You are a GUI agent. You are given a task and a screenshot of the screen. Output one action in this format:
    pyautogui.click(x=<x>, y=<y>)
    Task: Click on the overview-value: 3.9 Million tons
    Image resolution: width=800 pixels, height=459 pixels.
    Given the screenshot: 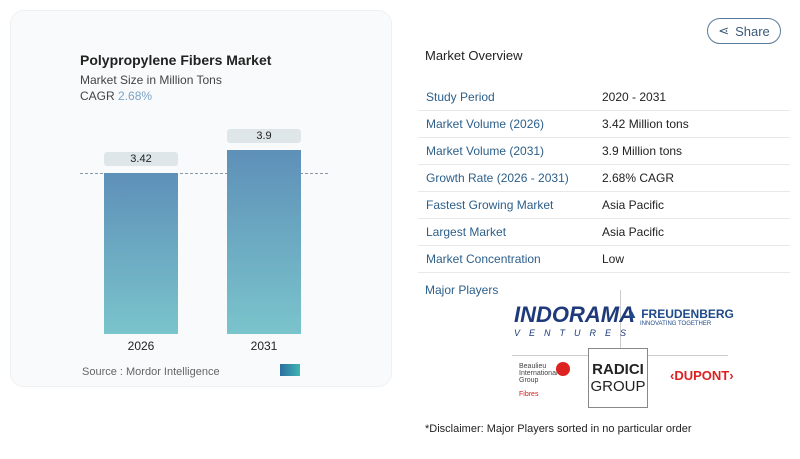 What is the action you would take?
    pyautogui.click(x=692, y=151)
    